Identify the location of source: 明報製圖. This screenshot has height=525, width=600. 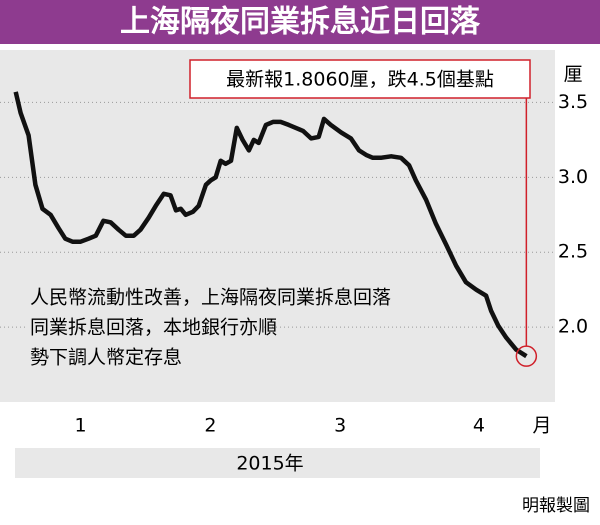
(556, 506).